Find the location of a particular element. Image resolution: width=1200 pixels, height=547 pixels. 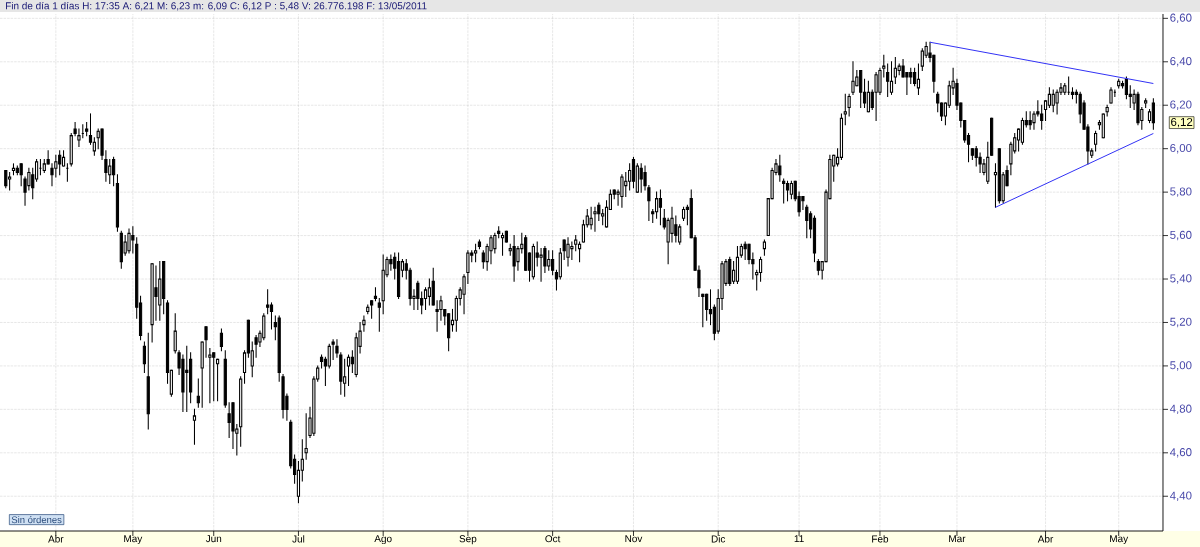

x-tick-label: Ago is located at coordinates (383, 540).